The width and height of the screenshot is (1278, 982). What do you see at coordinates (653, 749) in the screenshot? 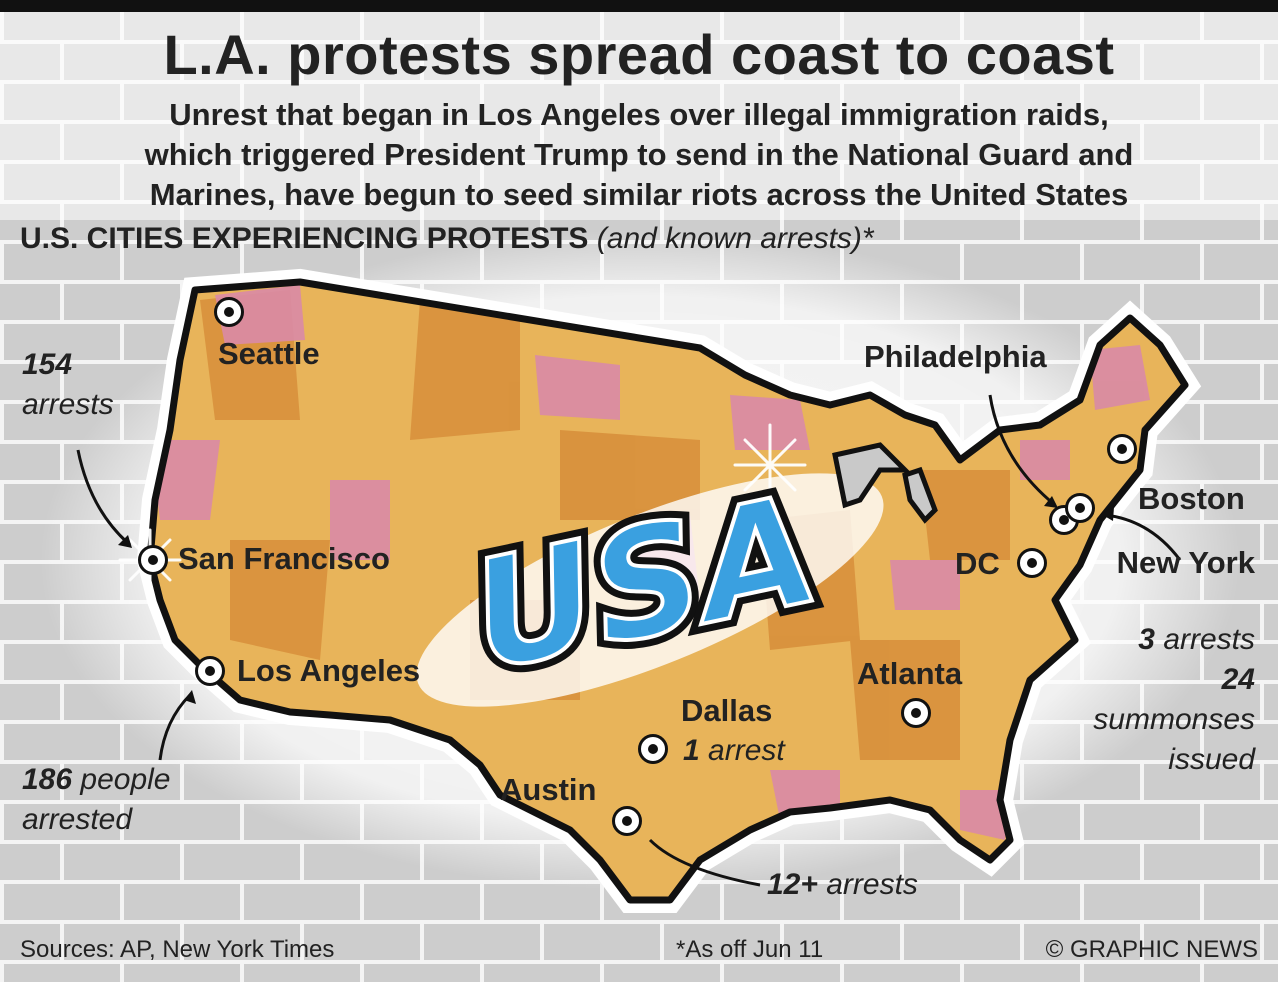
I see `marker-dallas` at bounding box center [653, 749].